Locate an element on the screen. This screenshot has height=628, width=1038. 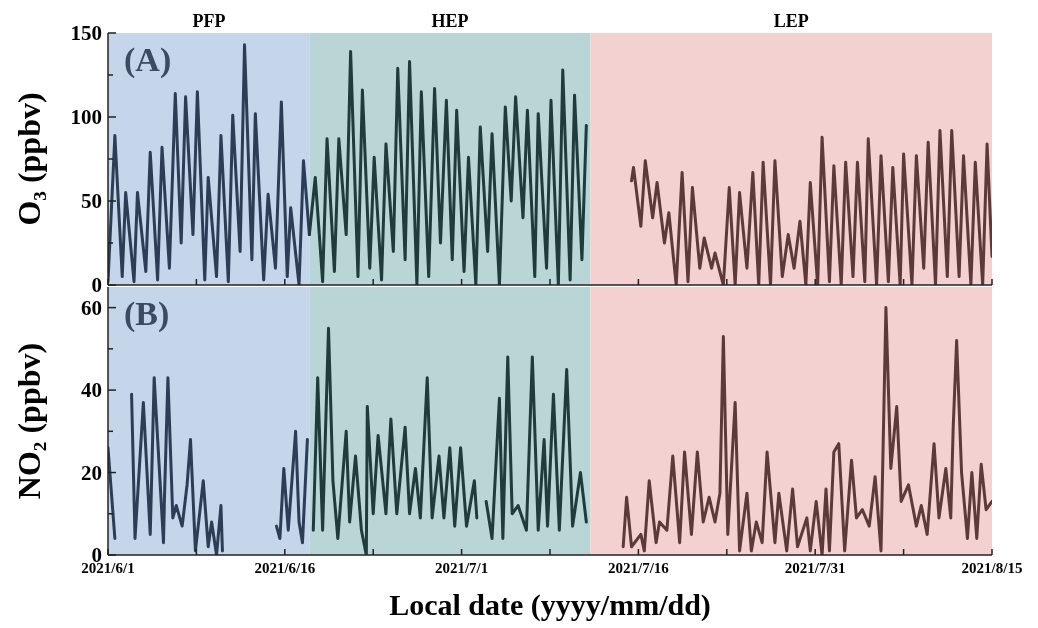
band-label: PFP is located at coordinates (209, 21).